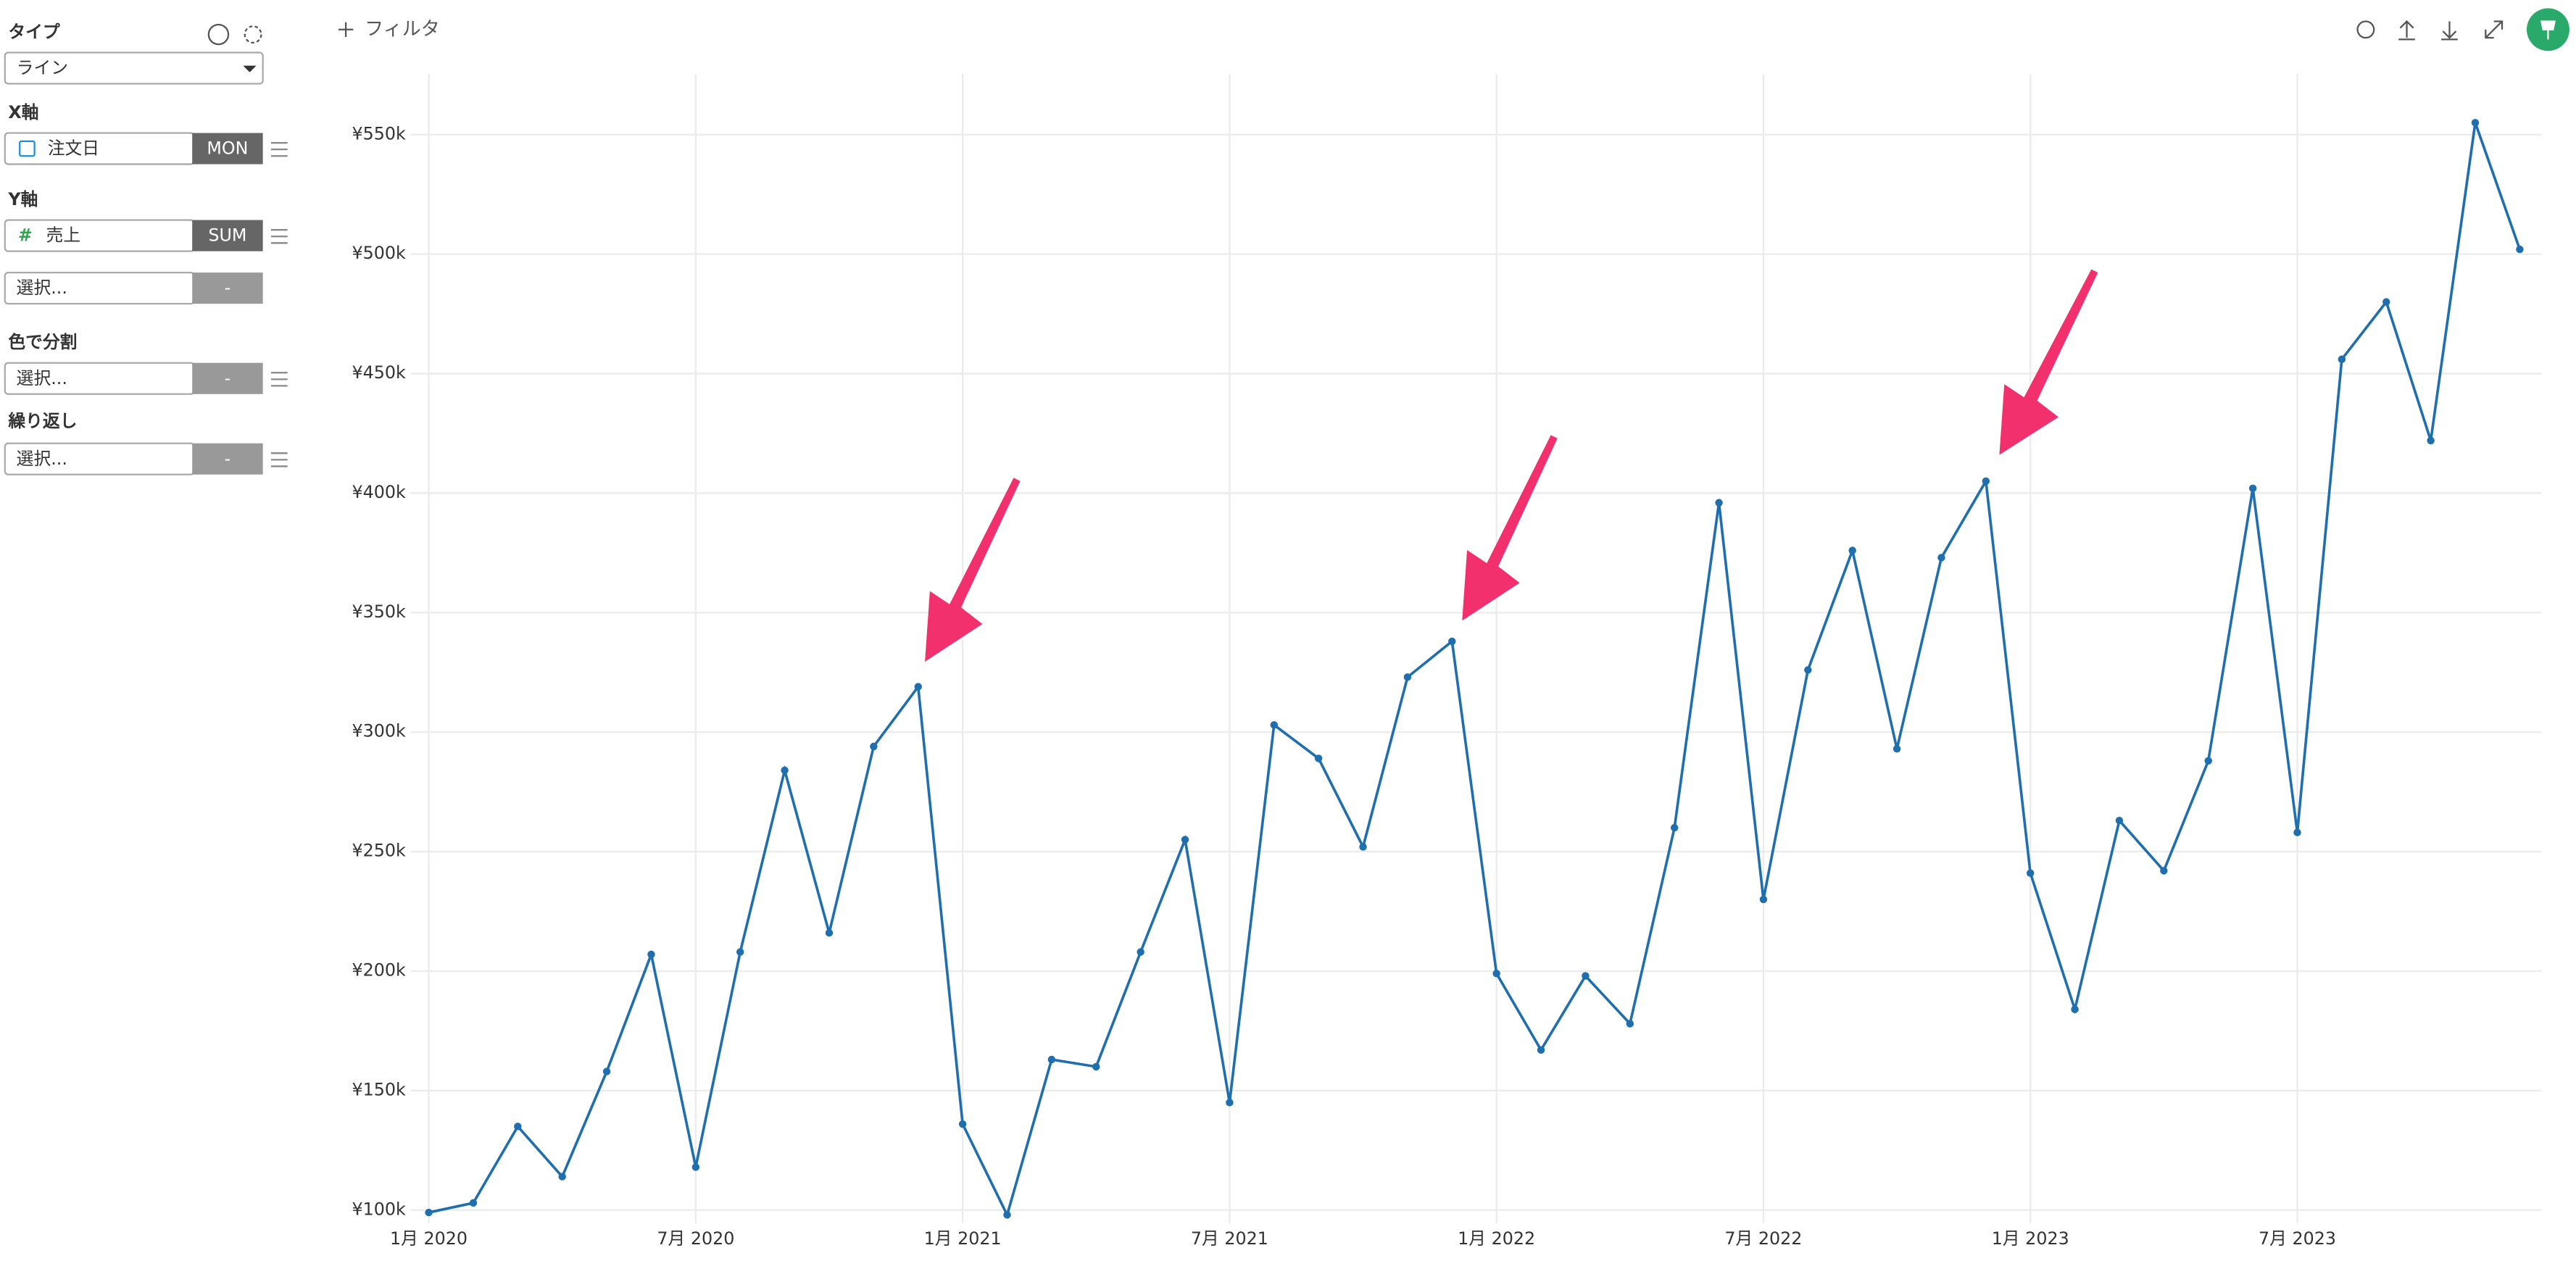  What do you see at coordinates (2365, 29) in the screenshot?
I see `comment-icon` at bounding box center [2365, 29].